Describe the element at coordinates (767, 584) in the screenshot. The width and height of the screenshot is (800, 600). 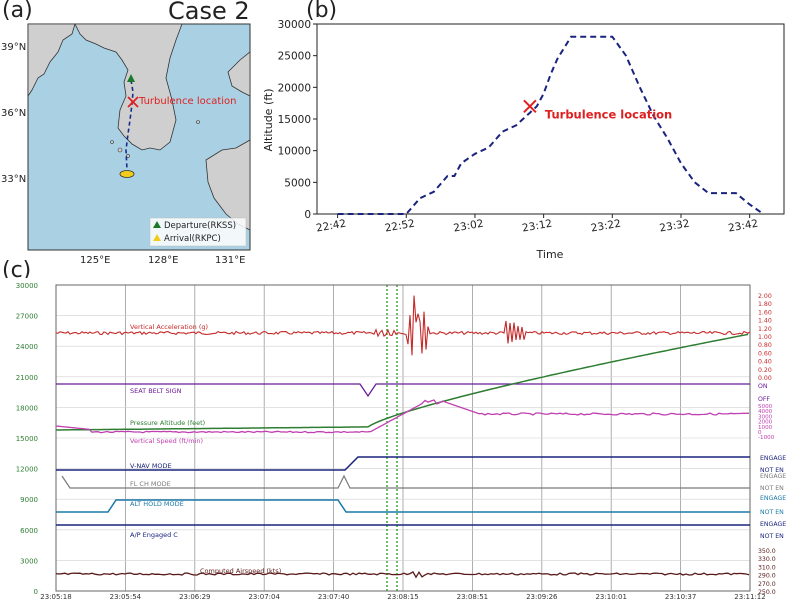
I see `fdr-right-tick-label: 270.0` at that location.